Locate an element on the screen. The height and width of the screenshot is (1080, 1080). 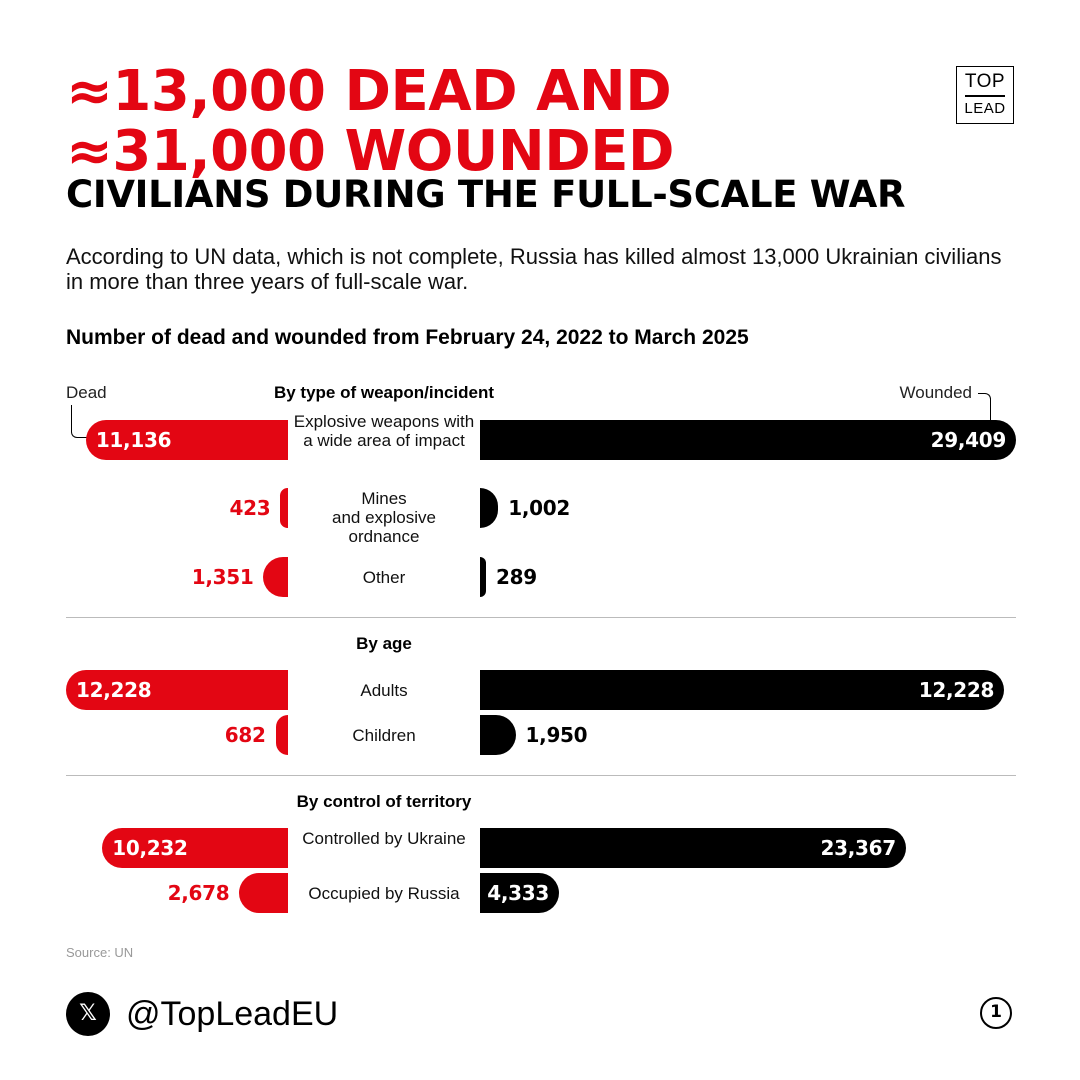
dead-value-label: 2,678 is located at coordinates (198, 893).